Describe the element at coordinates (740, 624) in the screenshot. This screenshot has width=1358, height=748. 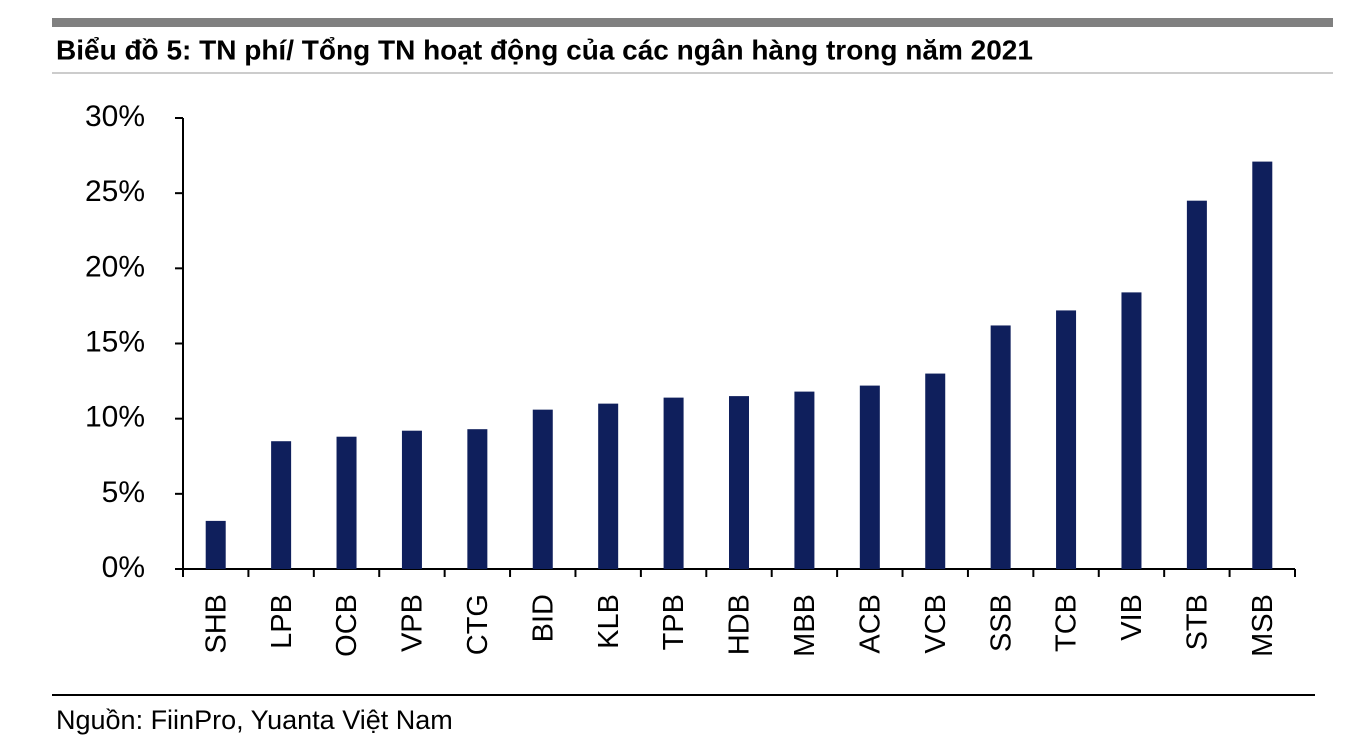
I see `x-tick-label: HDB` at that location.